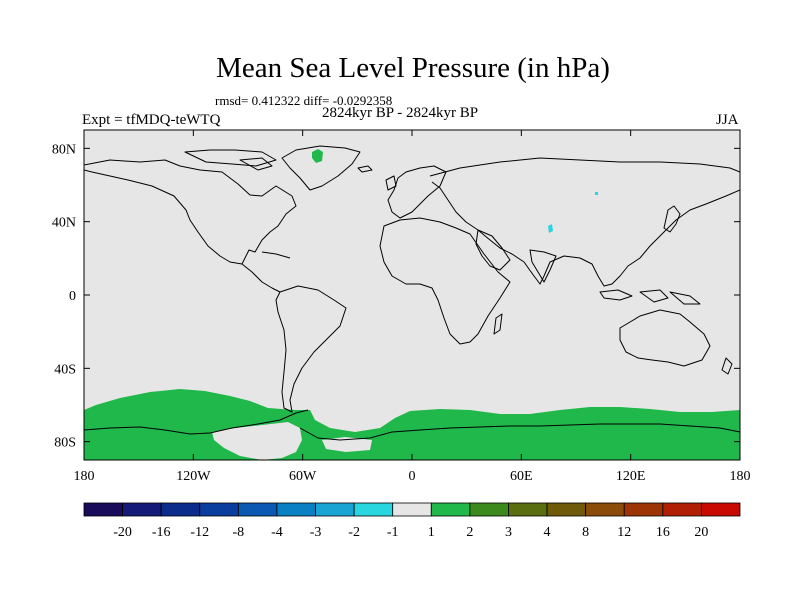  What do you see at coordinates (72, 296) in the screenshot?
I see `lat-tick-label: 0` at bounding box center [72, 296].